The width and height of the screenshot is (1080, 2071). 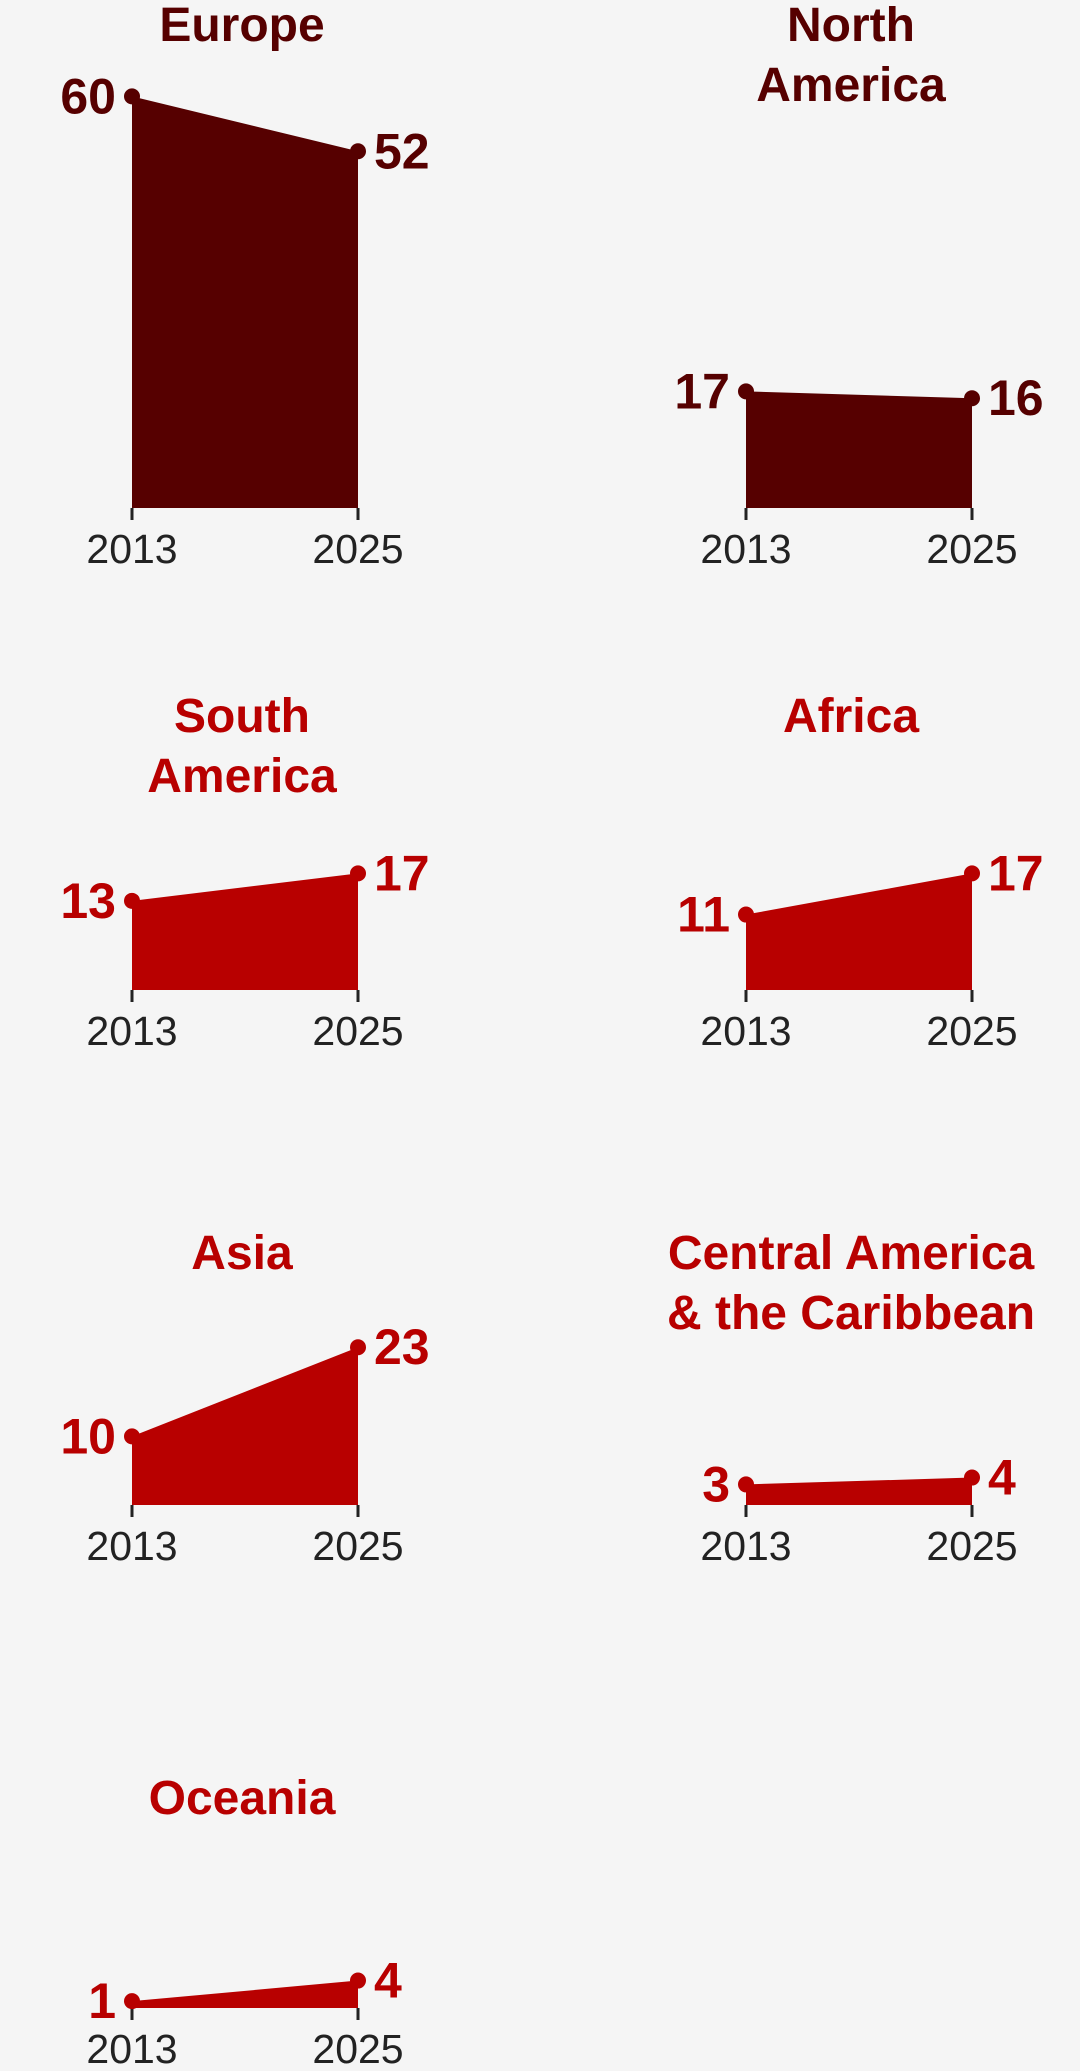 What do you see at coordinates (244, 1921) in the screenshot?
I see `chart-panel: Oceania 1 4 2013 2025` at bounding box center [244, 1921].